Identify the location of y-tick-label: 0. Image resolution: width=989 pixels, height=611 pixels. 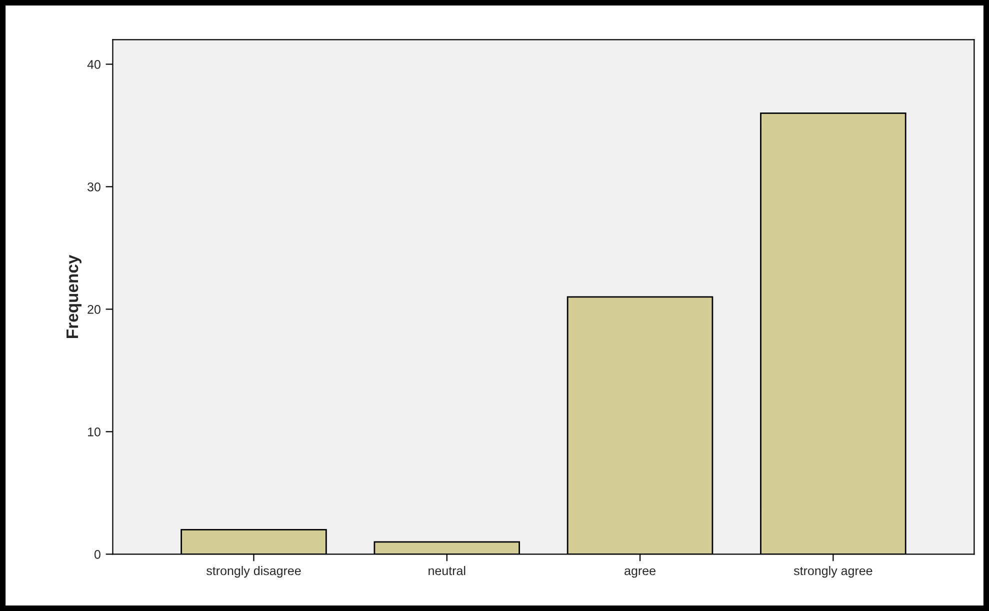
(97, 554).